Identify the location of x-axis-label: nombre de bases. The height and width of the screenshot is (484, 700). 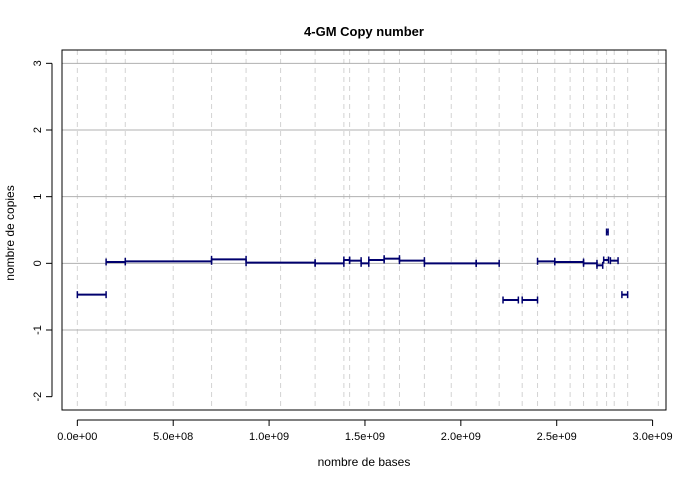
(364, 462).